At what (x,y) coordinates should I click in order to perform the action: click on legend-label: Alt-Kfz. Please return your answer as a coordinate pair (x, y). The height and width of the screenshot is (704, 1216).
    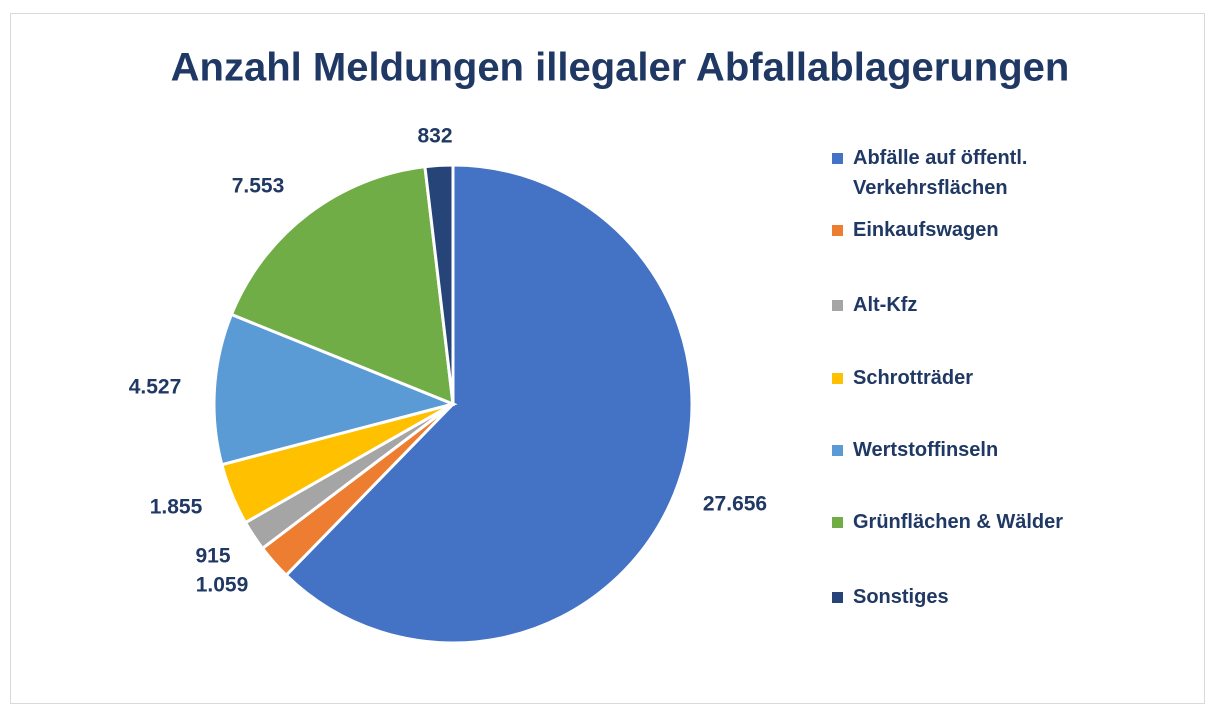
    Looking at the image, I should click on (885, 305).